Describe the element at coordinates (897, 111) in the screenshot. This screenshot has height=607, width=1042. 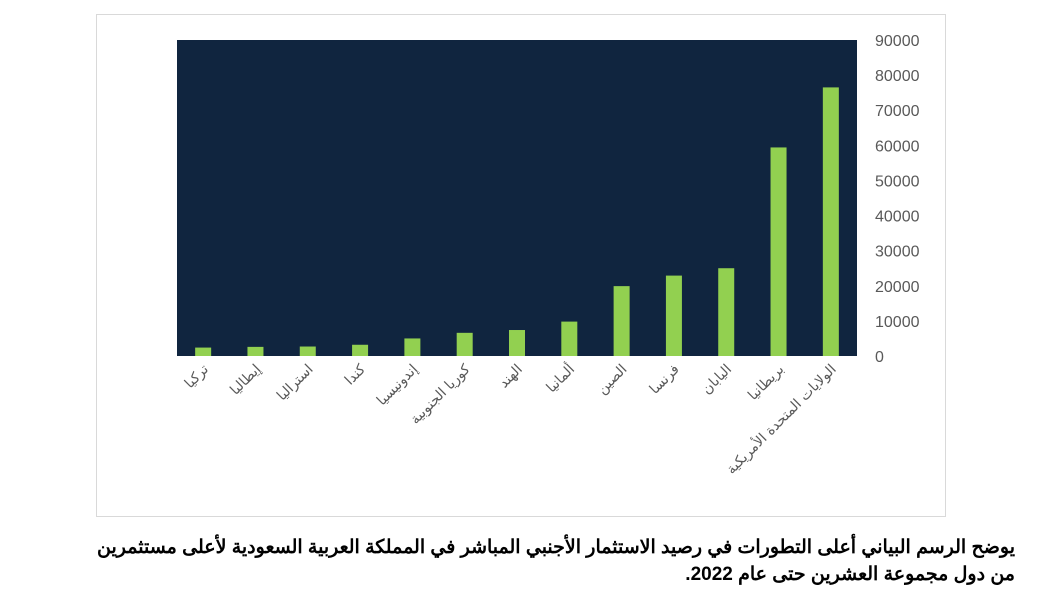
I see `y-tick-label: 70000` at that location.